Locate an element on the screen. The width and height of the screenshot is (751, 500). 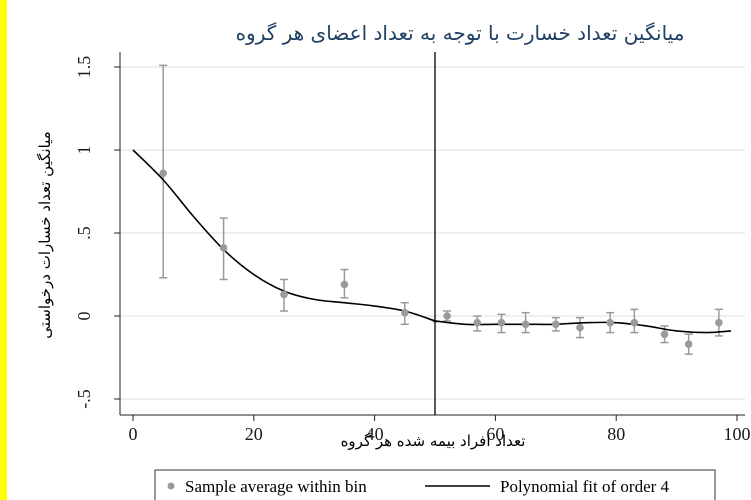
x-tick-label: 60 is located at coordinates (495, 434).